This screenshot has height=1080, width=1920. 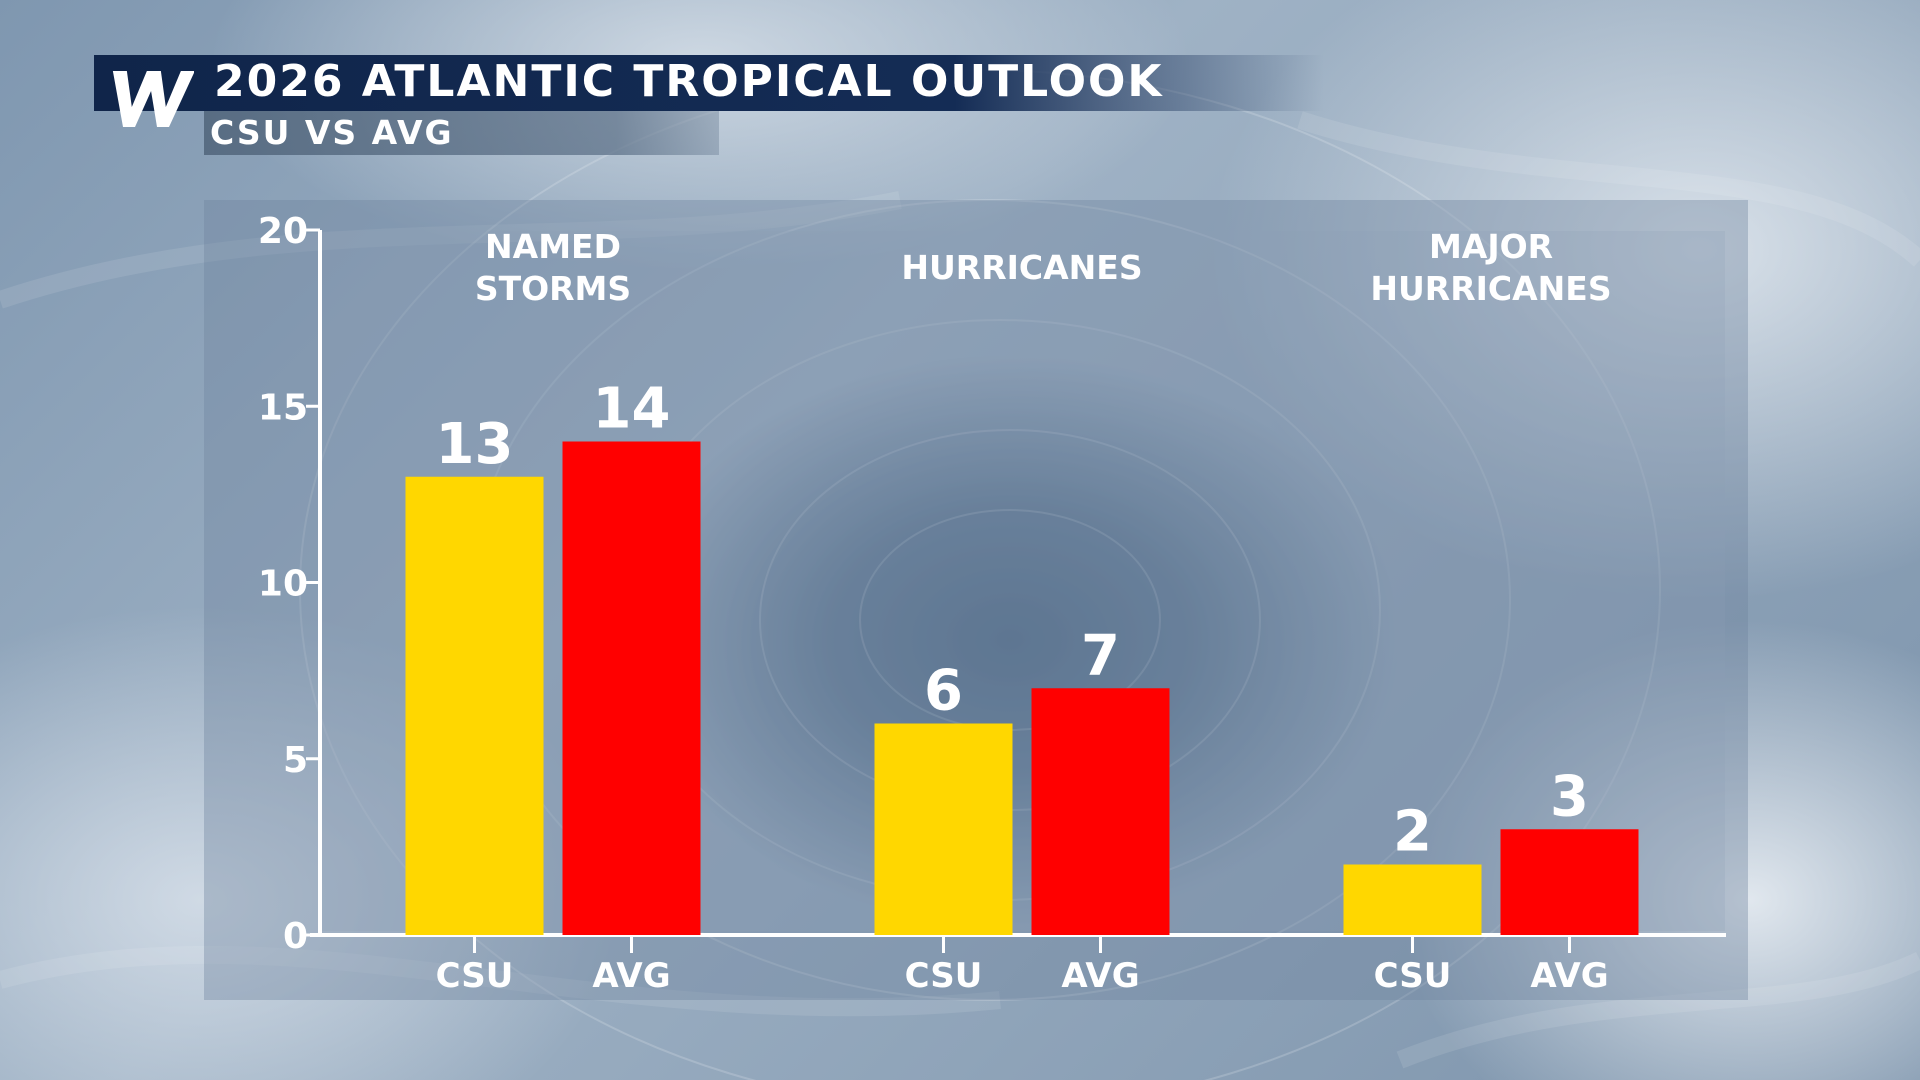 I want to click on group-title-label: NAMED, so click(x=553, y=246).